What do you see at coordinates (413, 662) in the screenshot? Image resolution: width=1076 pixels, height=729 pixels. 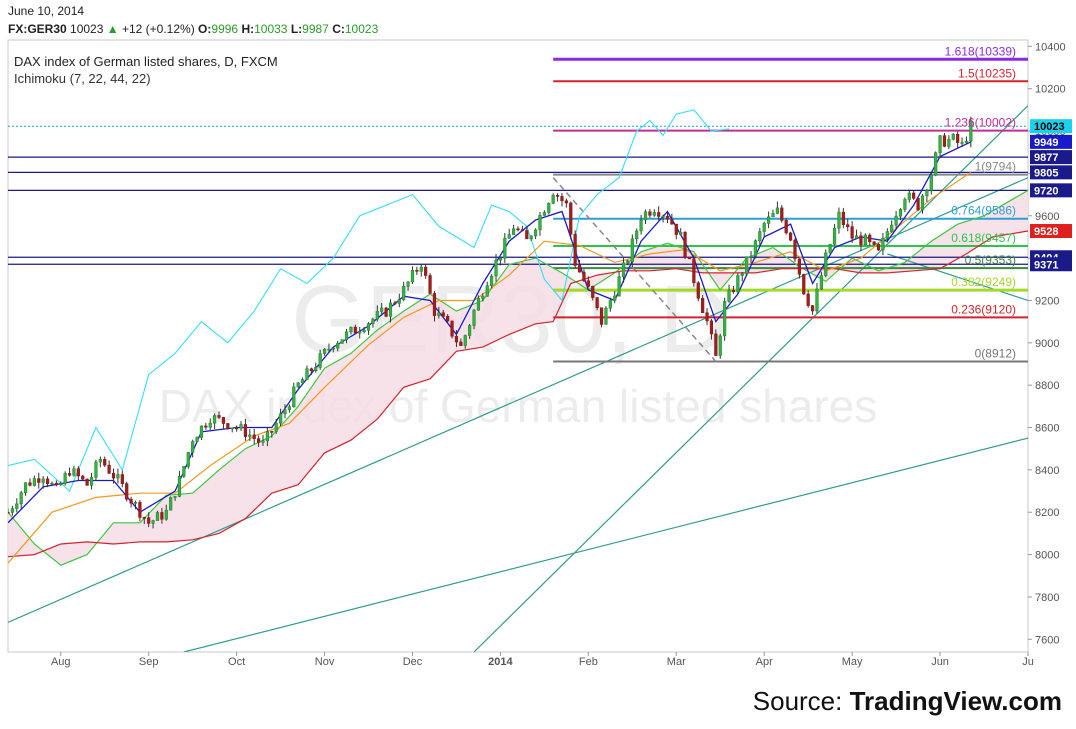 I see `x-tick-label: Dec` at bounding box center [413, 662].